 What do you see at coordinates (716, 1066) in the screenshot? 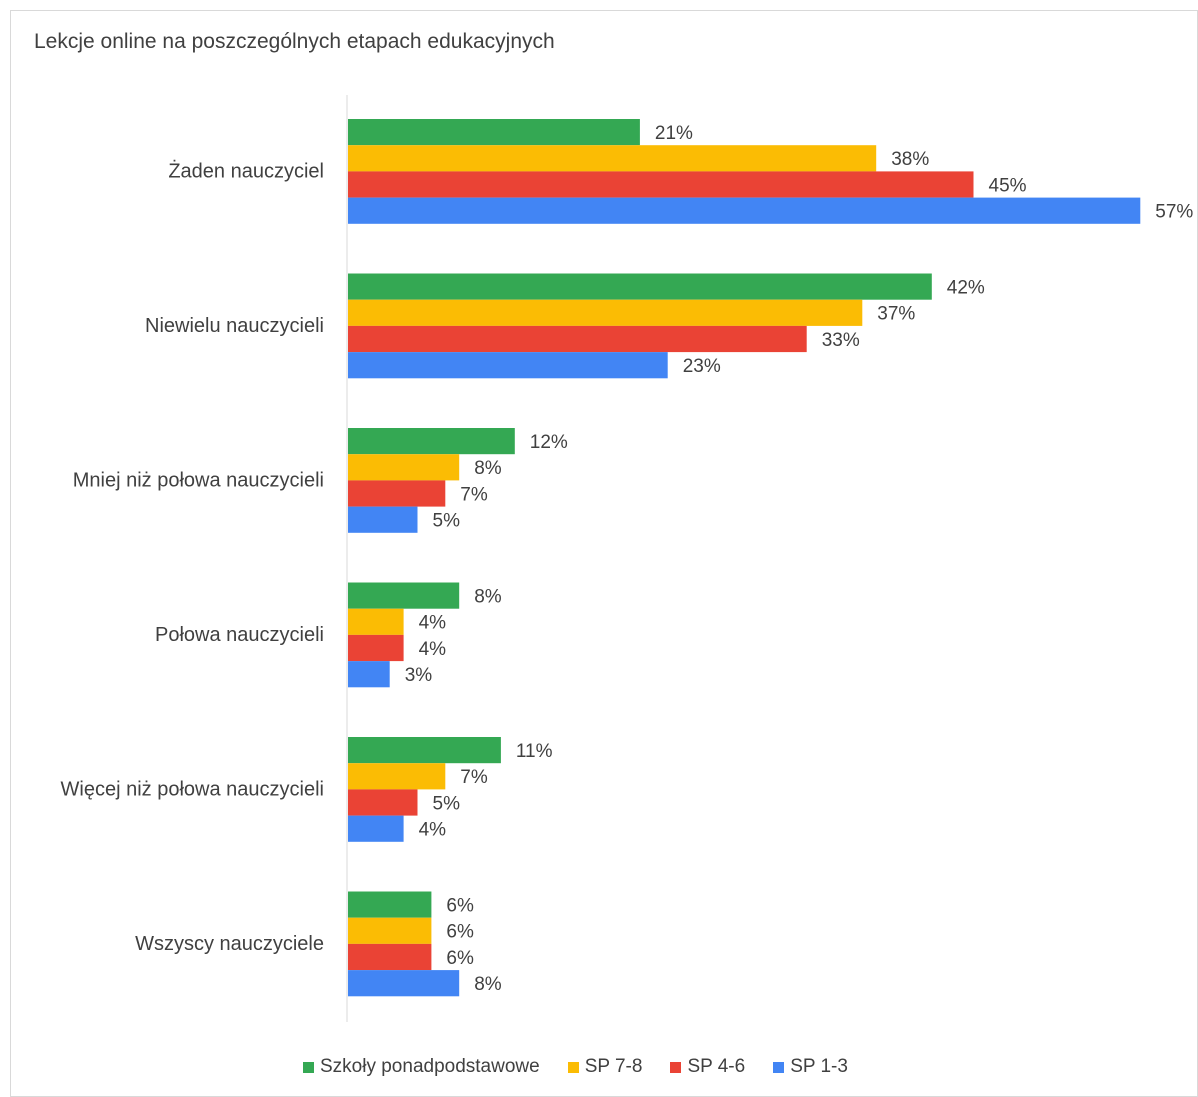
I see `legend-label: SP 4-6` at bounding box center [716, 1066].